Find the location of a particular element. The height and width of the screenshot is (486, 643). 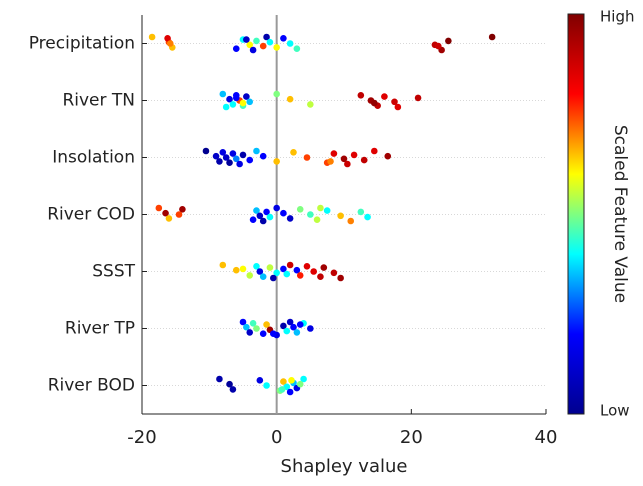

colorbar-label: Scaled Feature Value is located at coordinates (620, 214).